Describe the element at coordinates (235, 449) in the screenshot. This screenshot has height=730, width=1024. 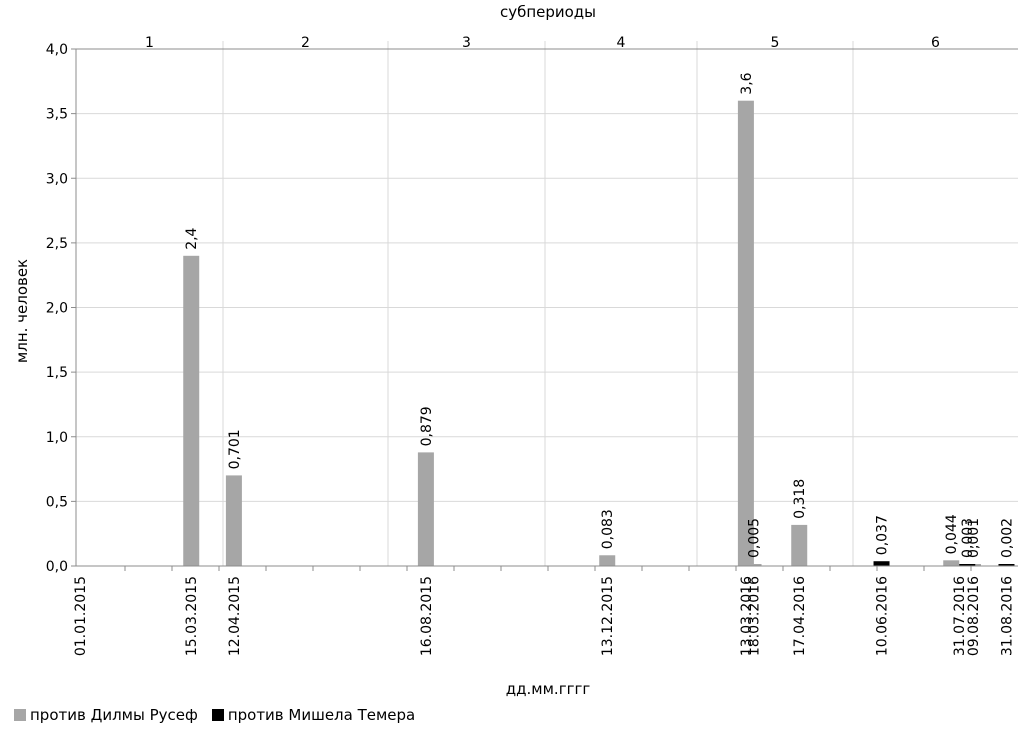
I see `data-label: 0,701` at that location.